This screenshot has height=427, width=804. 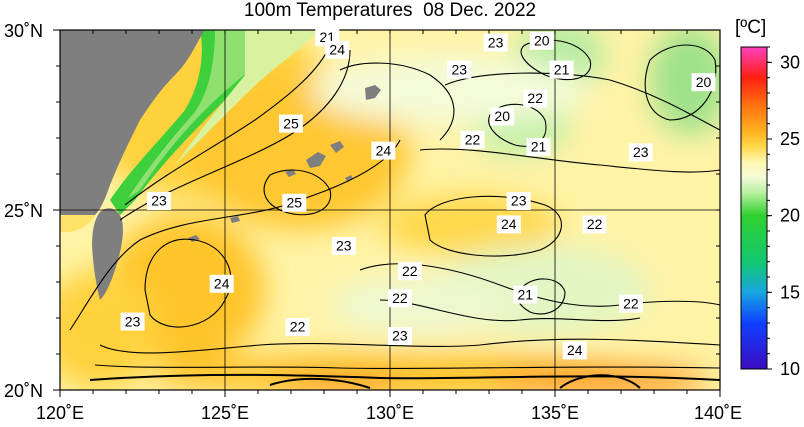 I want to click on colorbar: 10 15 20 25 30, so click(x=770, y=212).